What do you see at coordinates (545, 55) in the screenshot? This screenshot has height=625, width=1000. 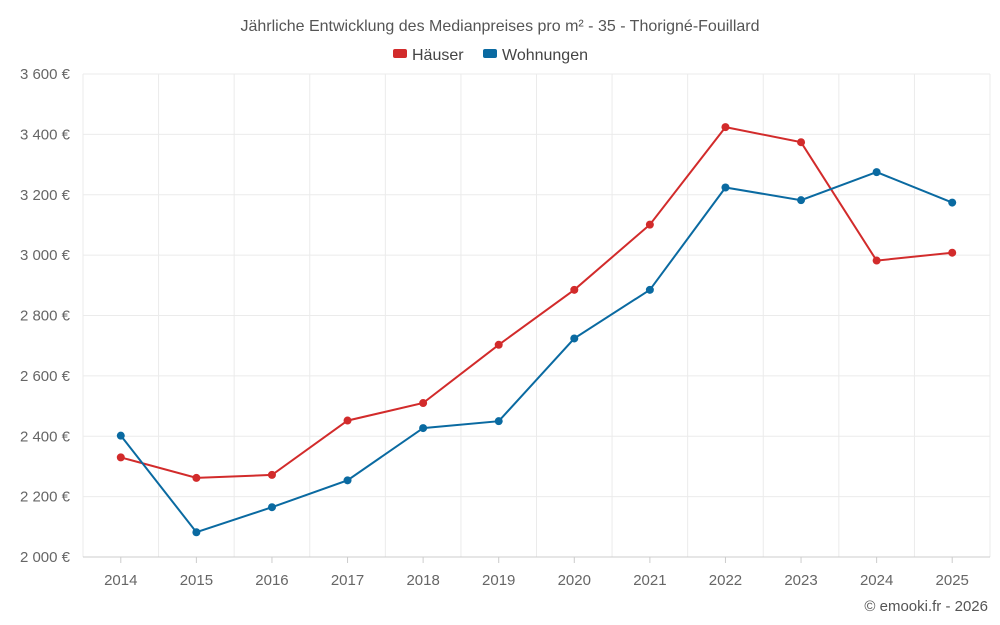 I see `legend-label: Wohnungen` at bounding box center [545, 55].